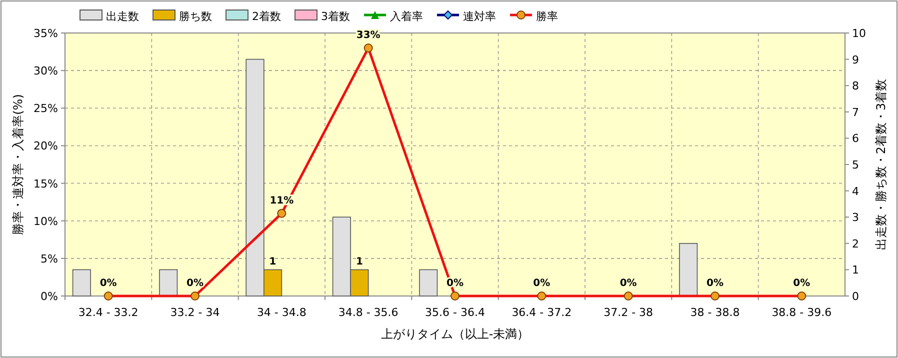 The height and width of the screenshot is (358, 898). Describe the element at coordinates (855, 86) in the screenshot. I see `y2-tick-label: 8` at that location.